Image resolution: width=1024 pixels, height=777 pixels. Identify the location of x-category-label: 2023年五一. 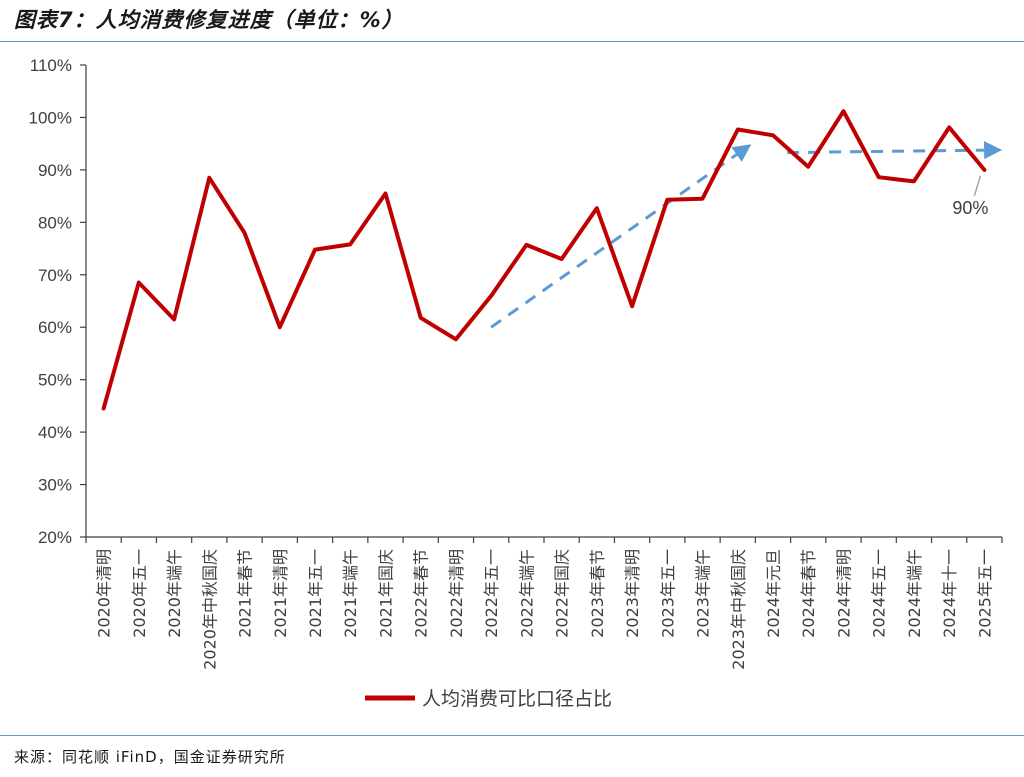
(667, 593).